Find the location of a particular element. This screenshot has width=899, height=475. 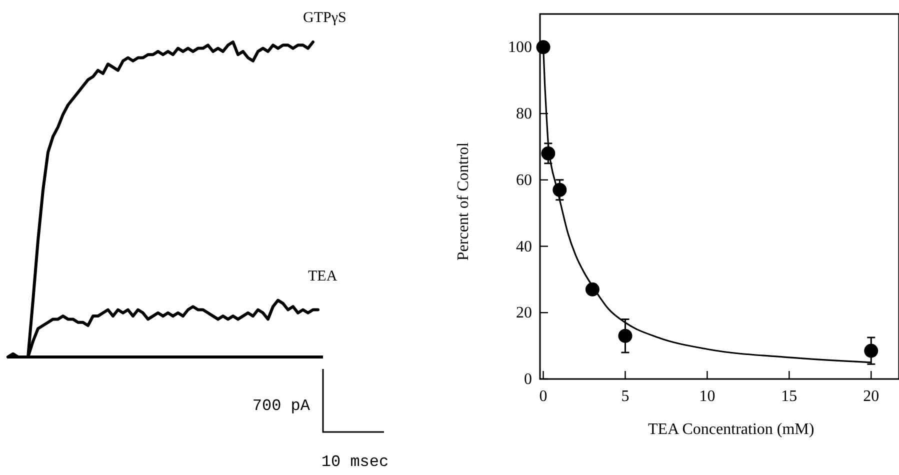

x-tick-label: 5 is located at coordinates (625, 396).